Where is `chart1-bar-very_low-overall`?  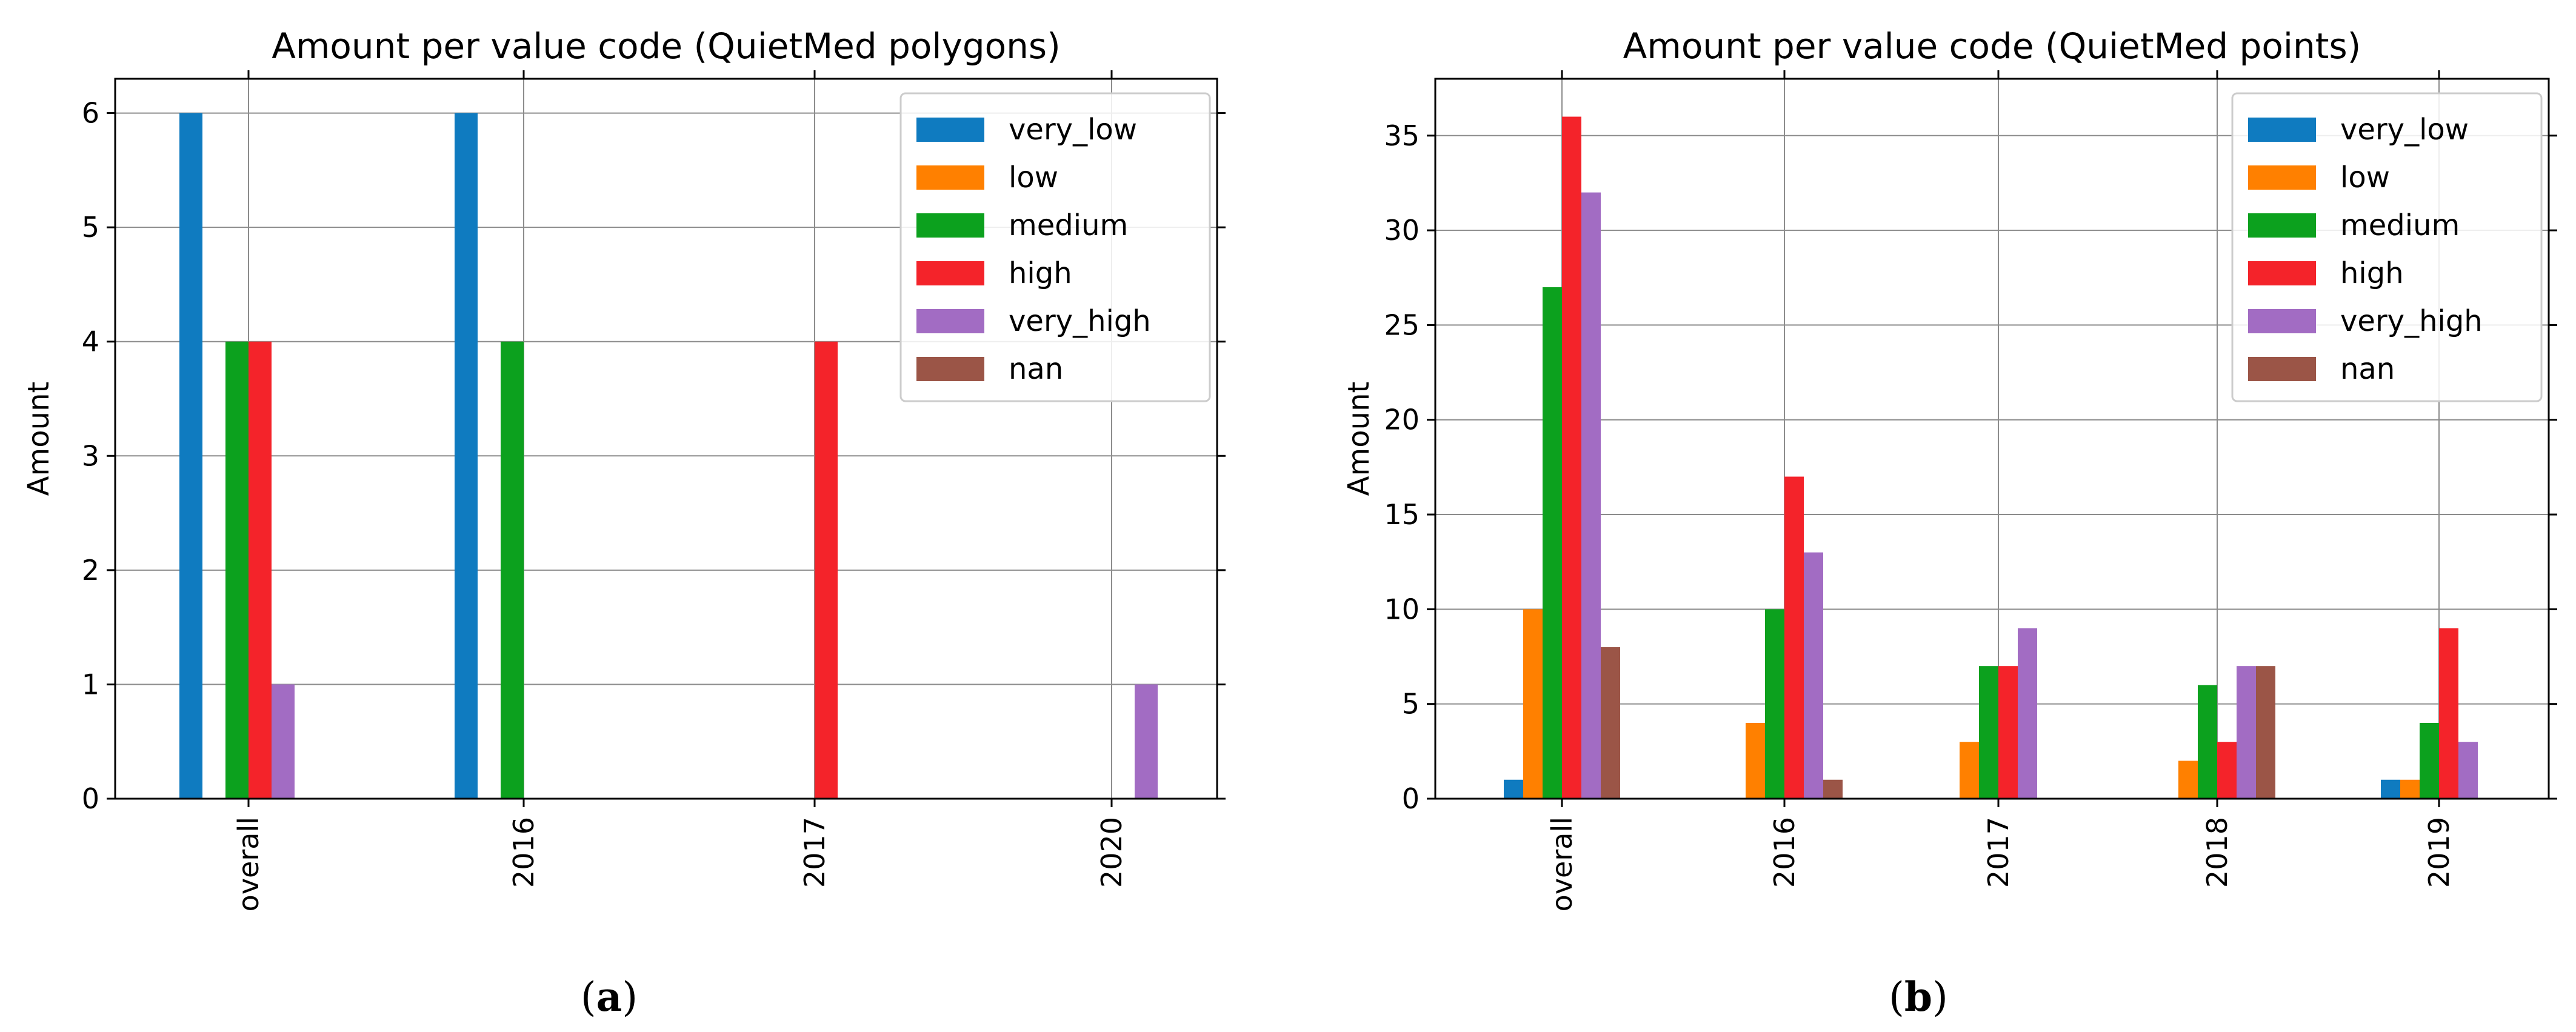 chart1-bar-very_low-overall is located at coordinates (190, 456).